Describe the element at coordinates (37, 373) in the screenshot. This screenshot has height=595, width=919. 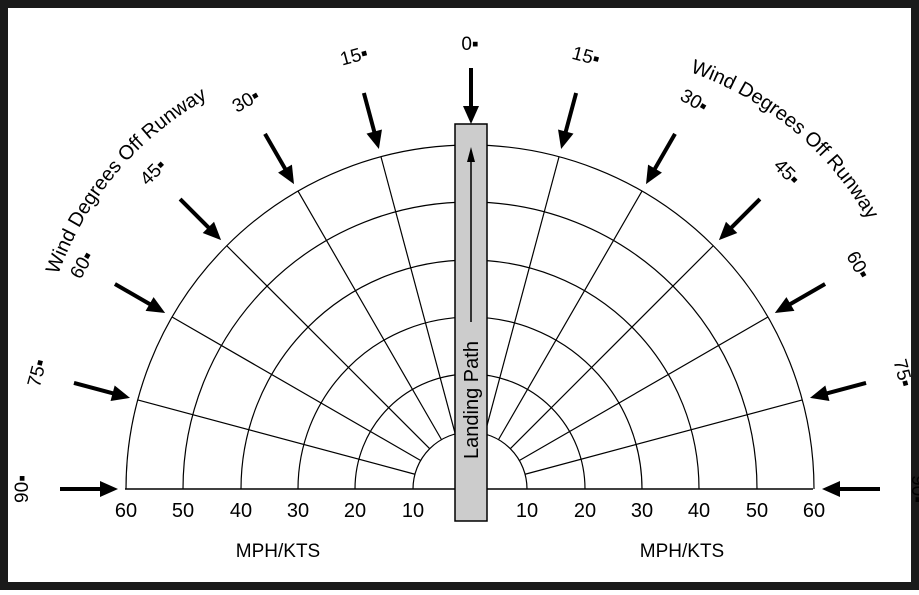
I see `left-angle-label: 75▪` at that location.